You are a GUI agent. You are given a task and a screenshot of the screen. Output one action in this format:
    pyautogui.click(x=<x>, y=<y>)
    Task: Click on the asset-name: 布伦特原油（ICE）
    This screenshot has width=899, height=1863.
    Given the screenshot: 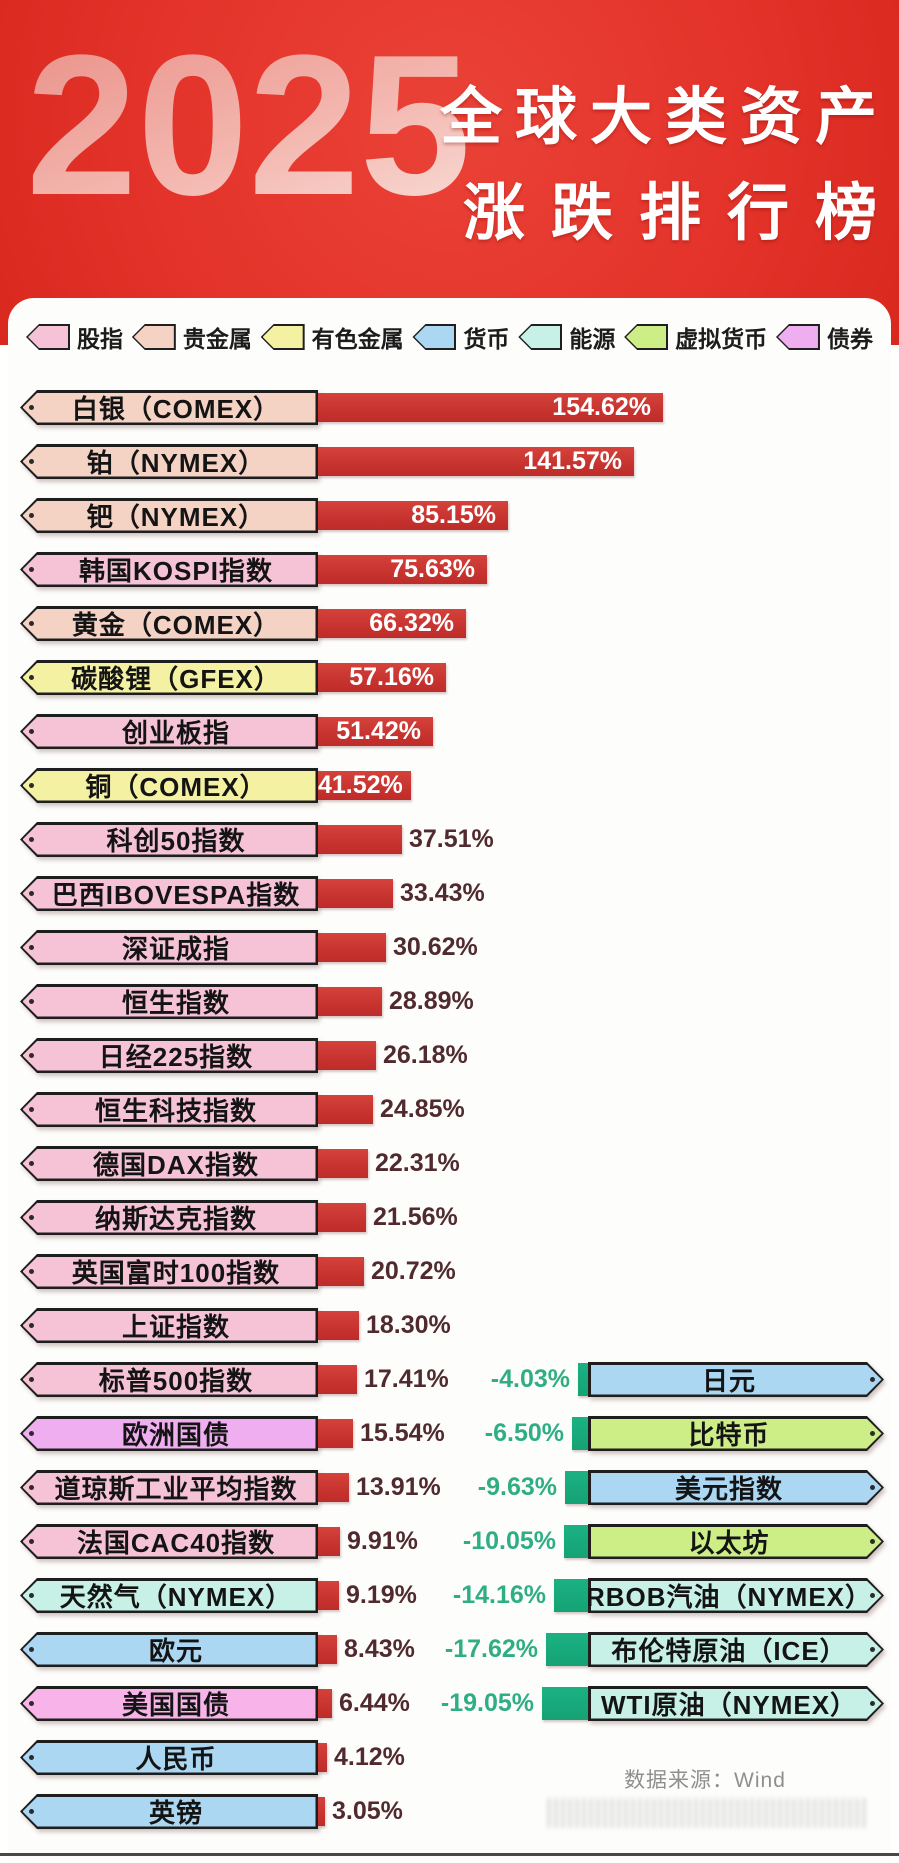 What is the action you would take?
    pyautogui.click(x=729, y=1651)
    